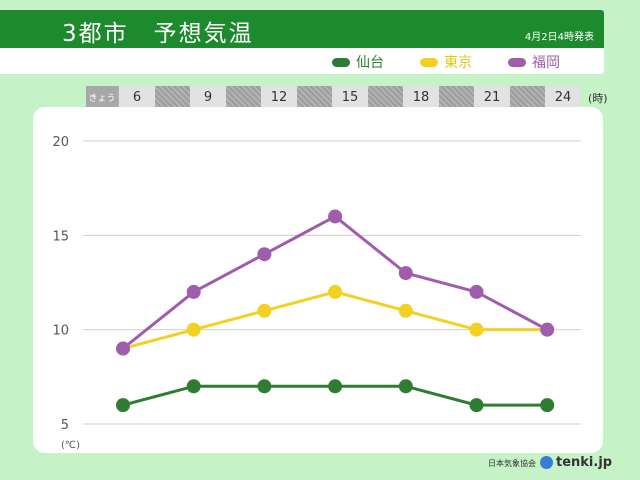 This screenshot has width=640, height=480. I want to click on y-unit-label: (℃), so click(70, 445).